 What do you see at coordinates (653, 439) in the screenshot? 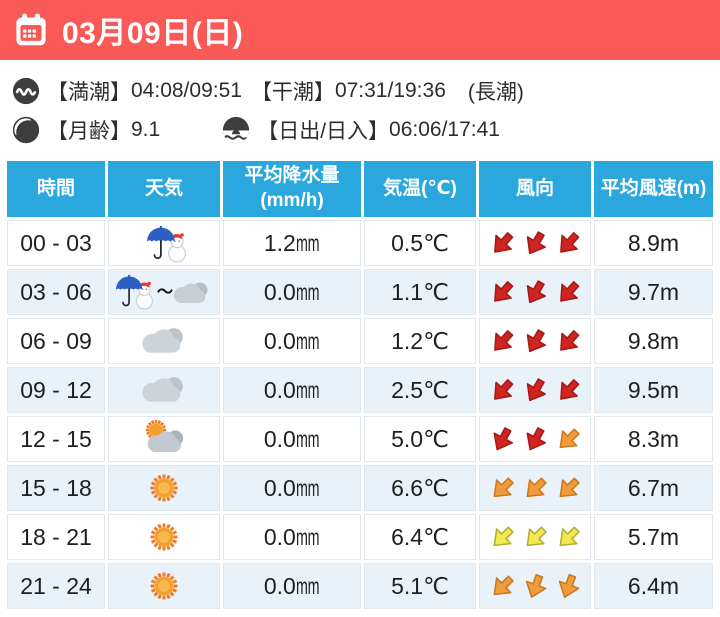
I see `wind-speed-cell: 8.3m` at bounding box center [653, 439].